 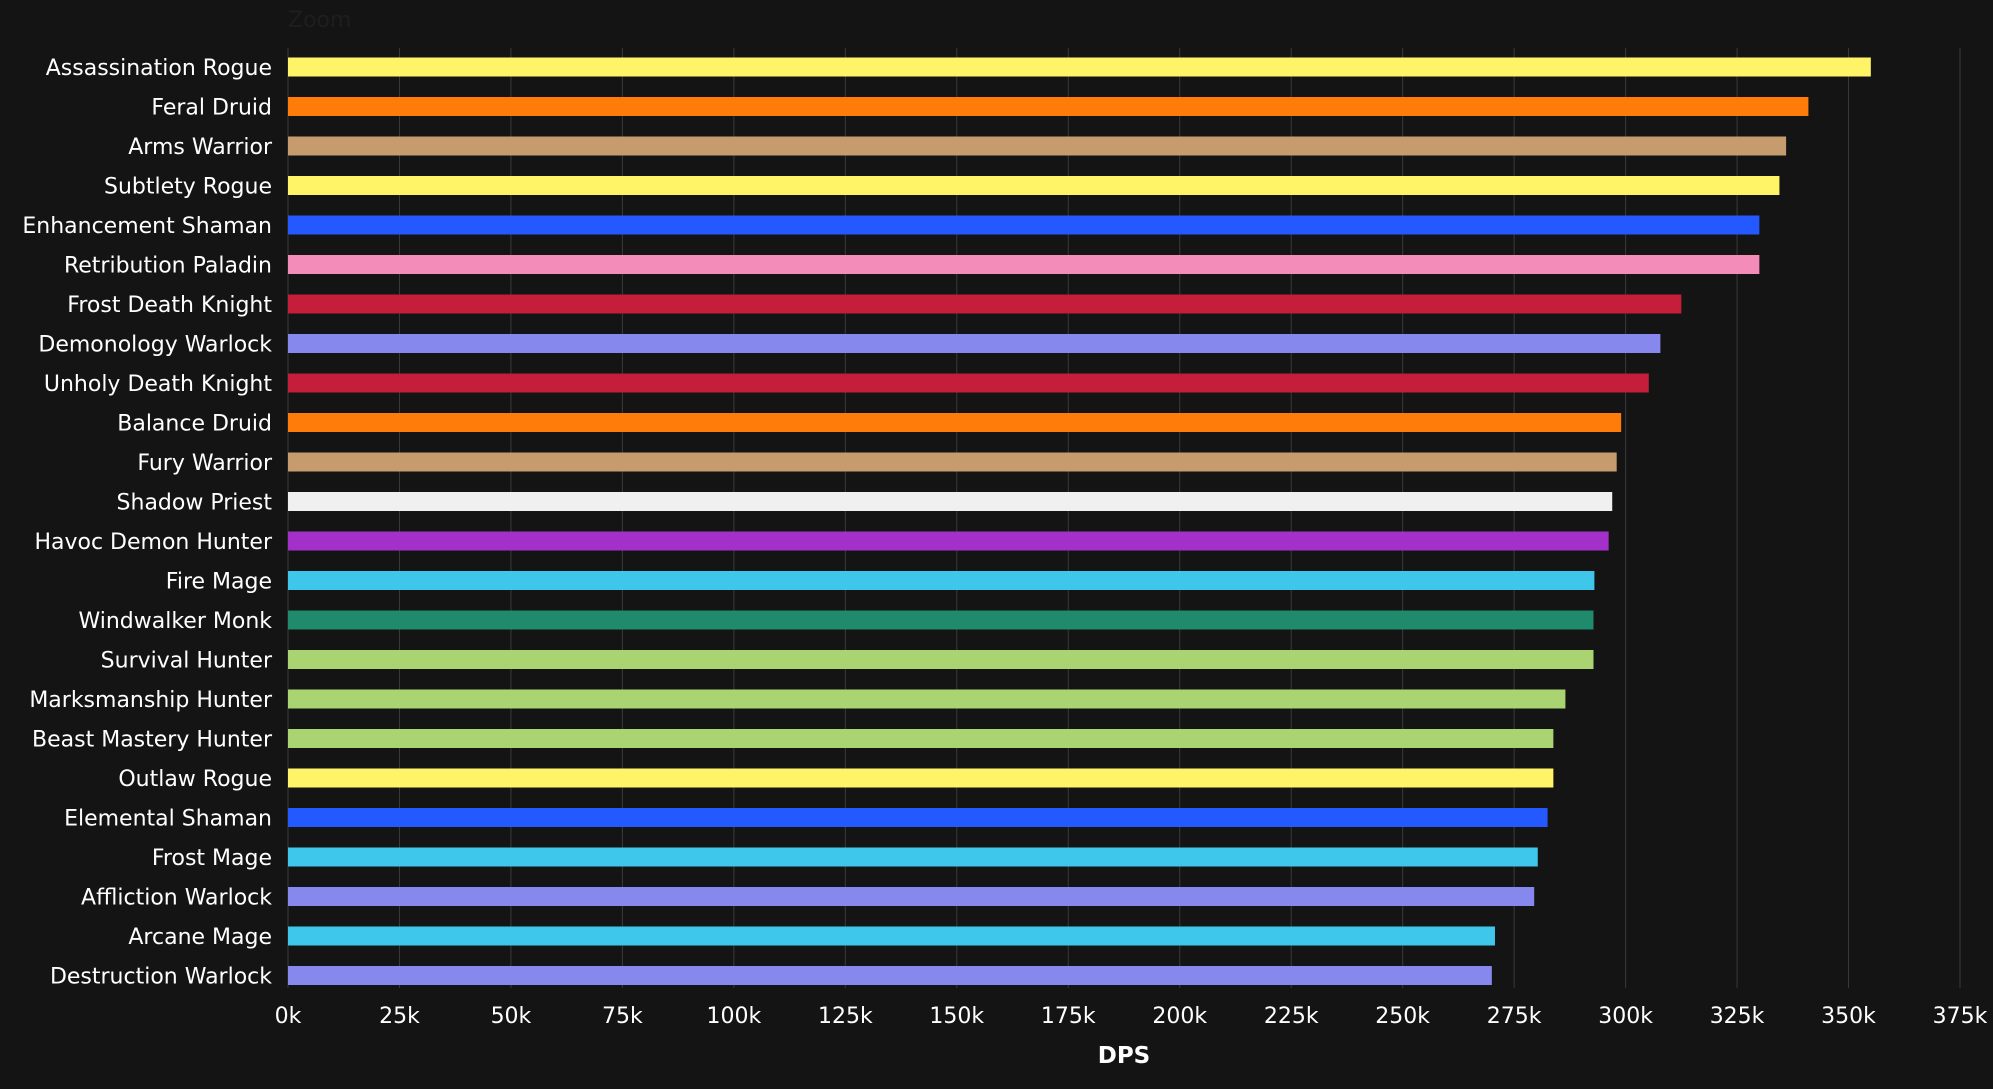 What do you see at coordinates (168, 266) in the screenshot?
I see `category-label: Retribution Paladin` at bounding box center [168, 266].